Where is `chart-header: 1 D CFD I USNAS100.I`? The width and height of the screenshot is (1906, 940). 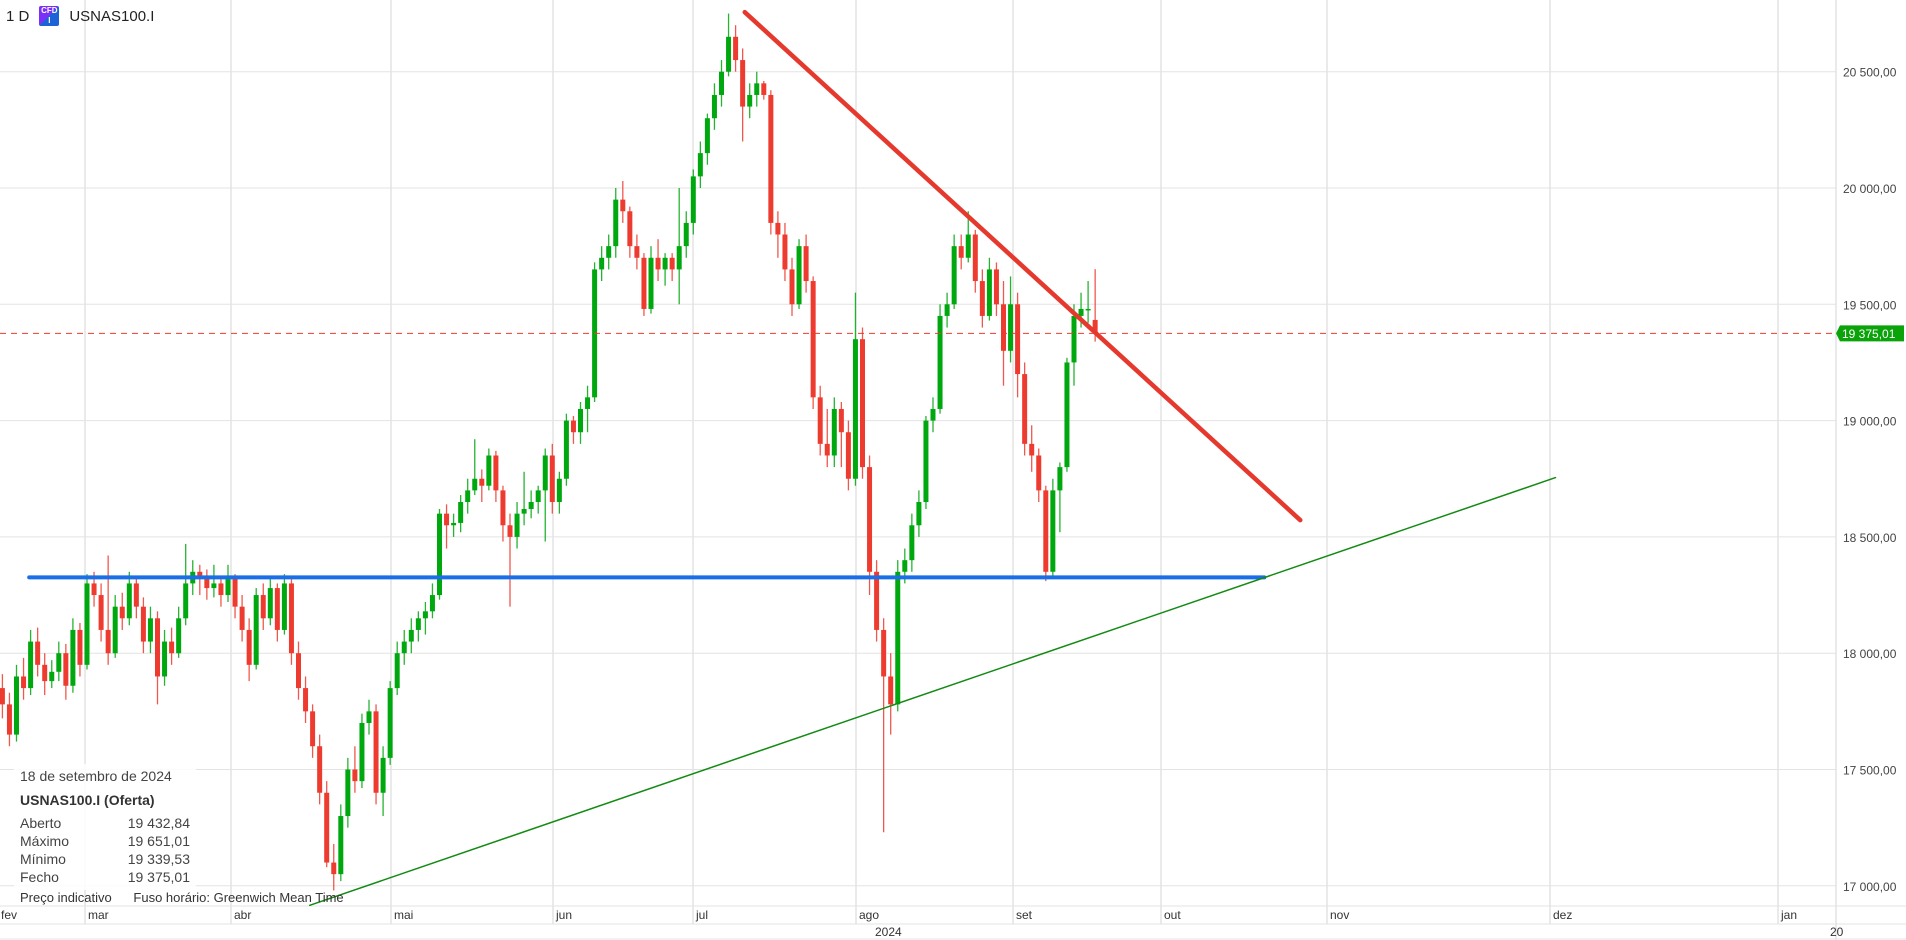
chart-header: 1 D CFD I USNAS100.I is located at coordinates (80, 16).